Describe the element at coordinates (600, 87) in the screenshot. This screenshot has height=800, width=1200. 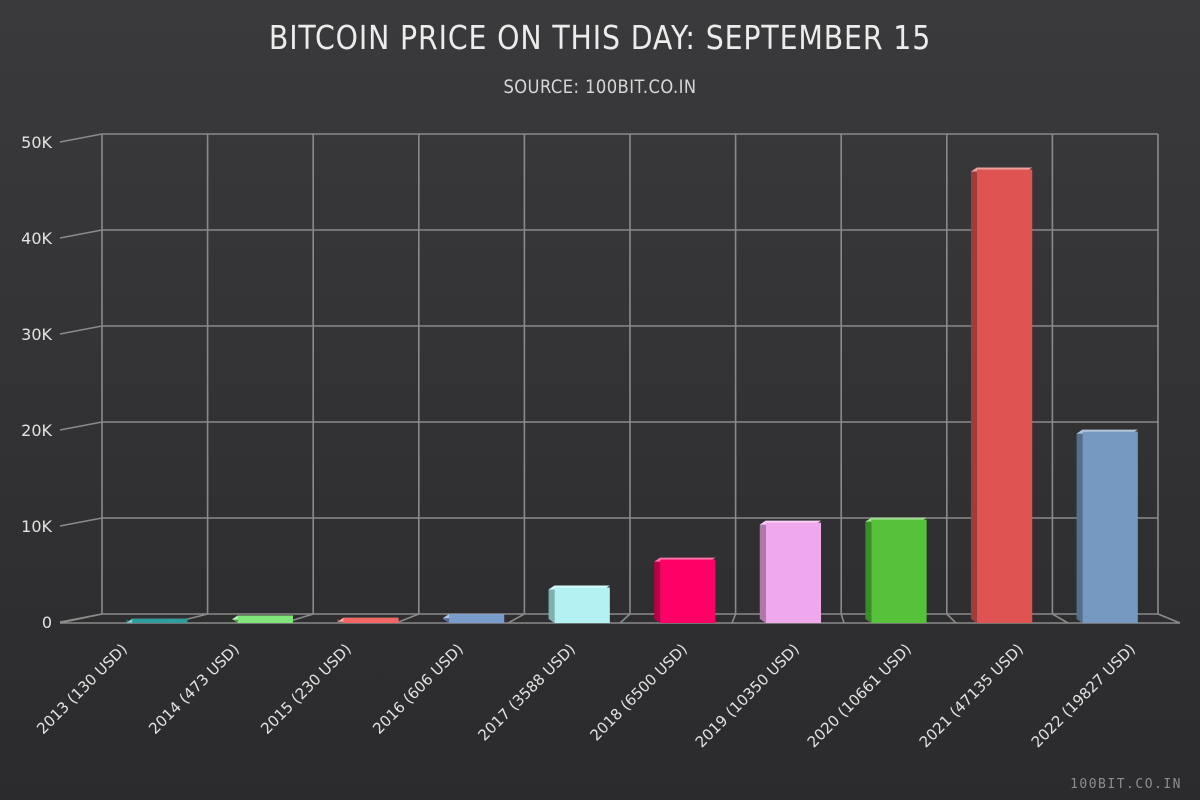
I see `chart-subtitle: SOURCE: 100BIT.CO.IN` at that location.